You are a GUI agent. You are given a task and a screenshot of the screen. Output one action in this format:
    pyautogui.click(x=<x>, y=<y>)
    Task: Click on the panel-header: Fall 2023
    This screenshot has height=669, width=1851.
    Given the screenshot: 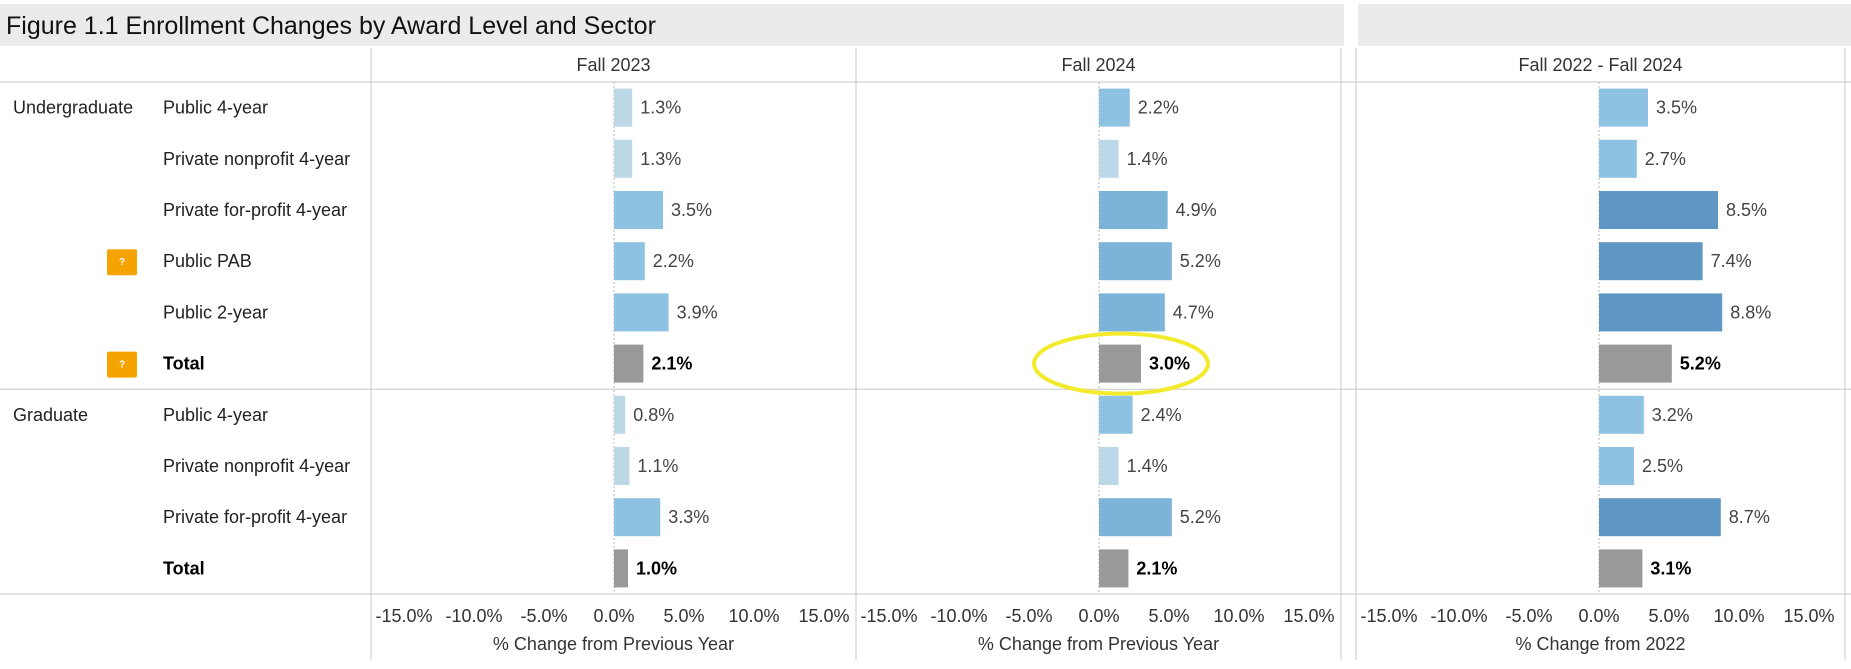 What is the action you would take?
    pyautogui.click(x=613, y=65)
    